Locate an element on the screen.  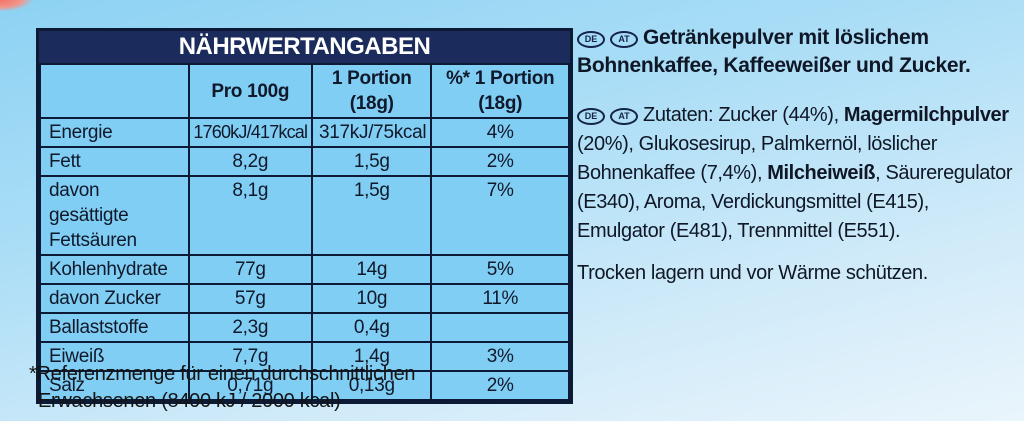
table-row: Eiweiß 7,7g 1,4g 3% is located at coordinates (304, 356).